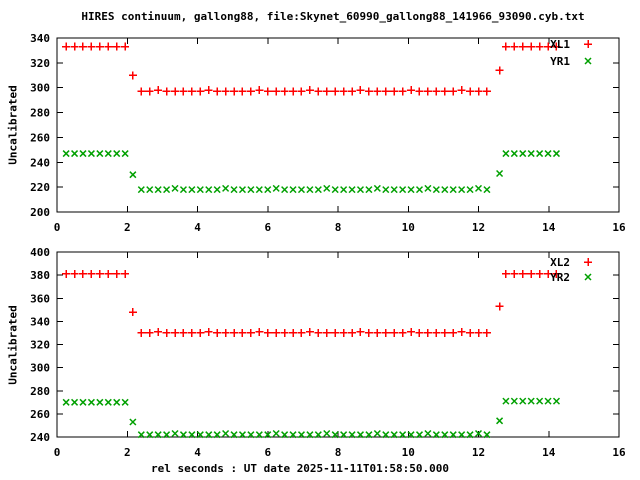 This screenshot has width=640, height=480. What do you see at coordinates (40, 137) in the screenshot?
I see `y-tick-label: 260` at bounding box center [40, 137].